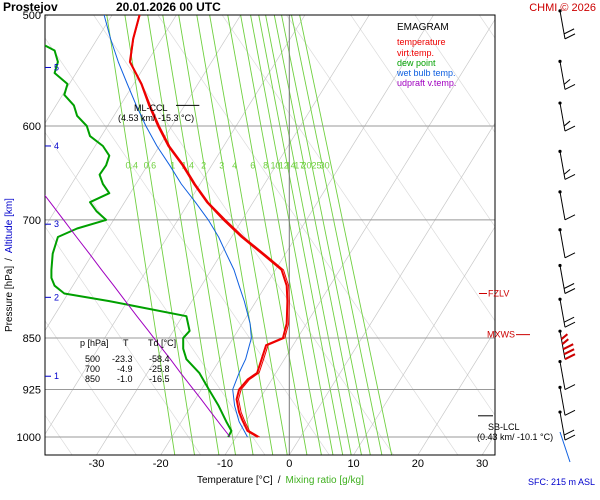 Image resolution: width=600 pixels, height=500 pixels. I want to click on ml-ccl-detail: (4.53 km/ -15.3 °C), so click(156, 118).